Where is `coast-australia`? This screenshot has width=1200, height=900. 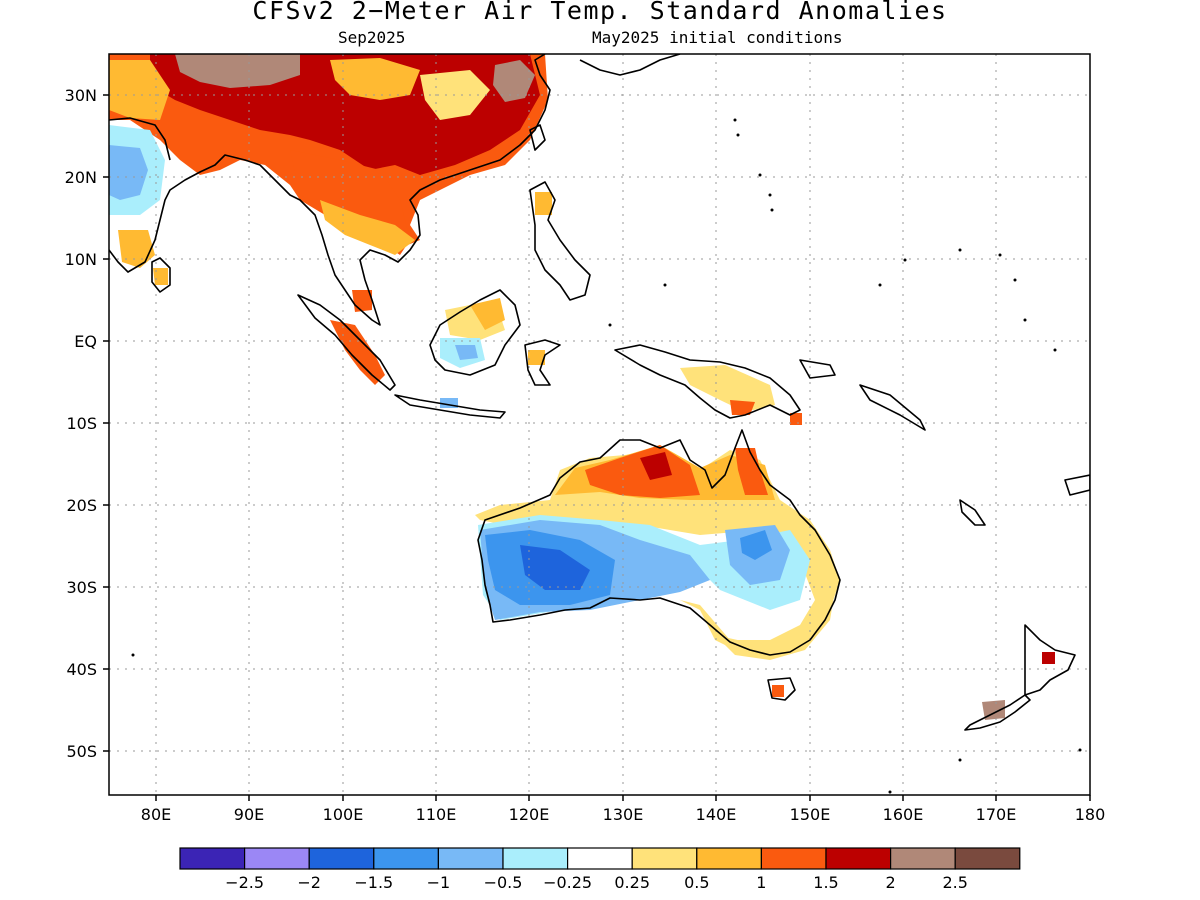
coast-australia is located at coordinates (659, 542).